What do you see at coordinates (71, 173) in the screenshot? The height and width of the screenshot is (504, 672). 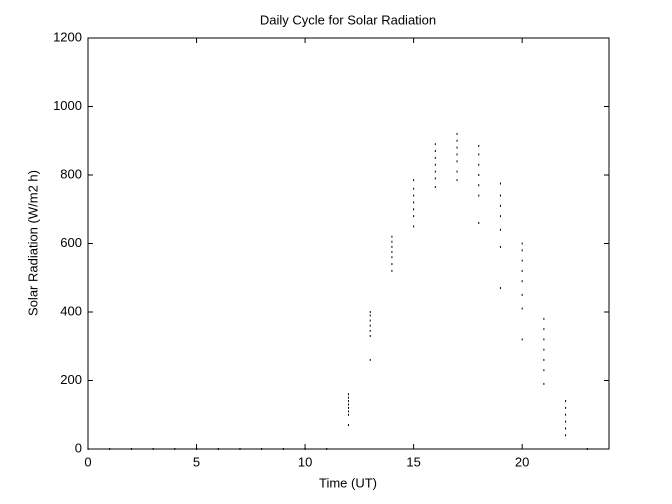 I see `y-tick-label: 800` at bounding box center [71, 173].